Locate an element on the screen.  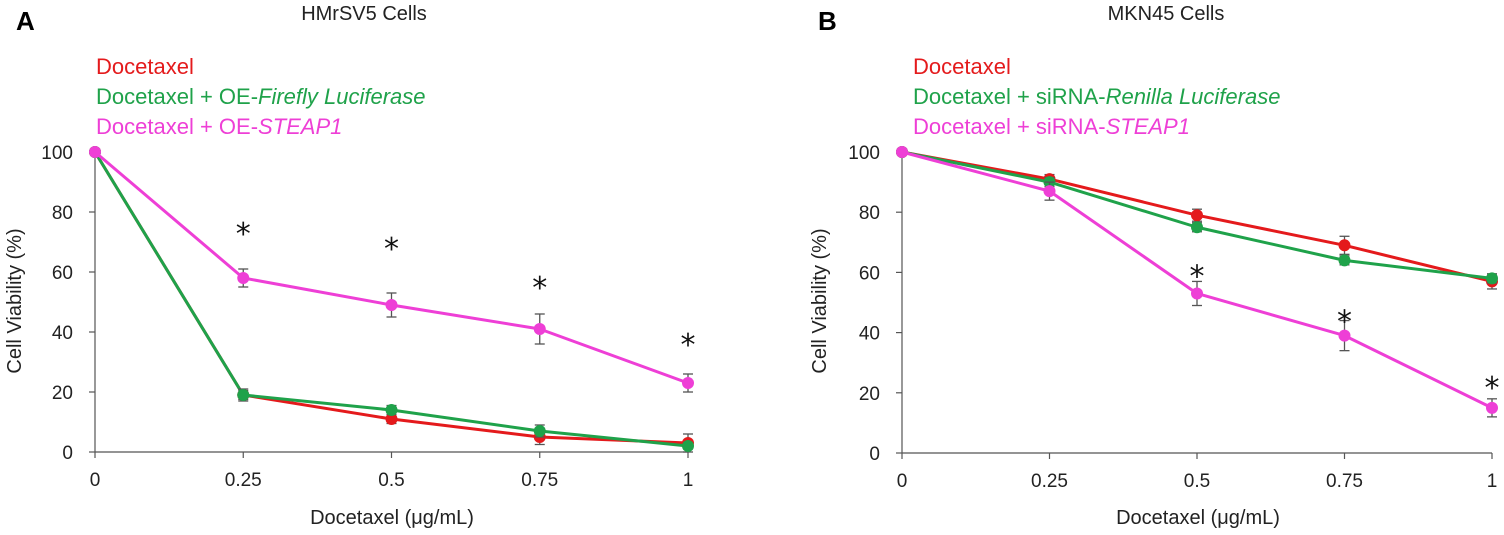
legend-entry: Docetaxel + OE-Firefly Luciferase is located at coordinates (261, 96).